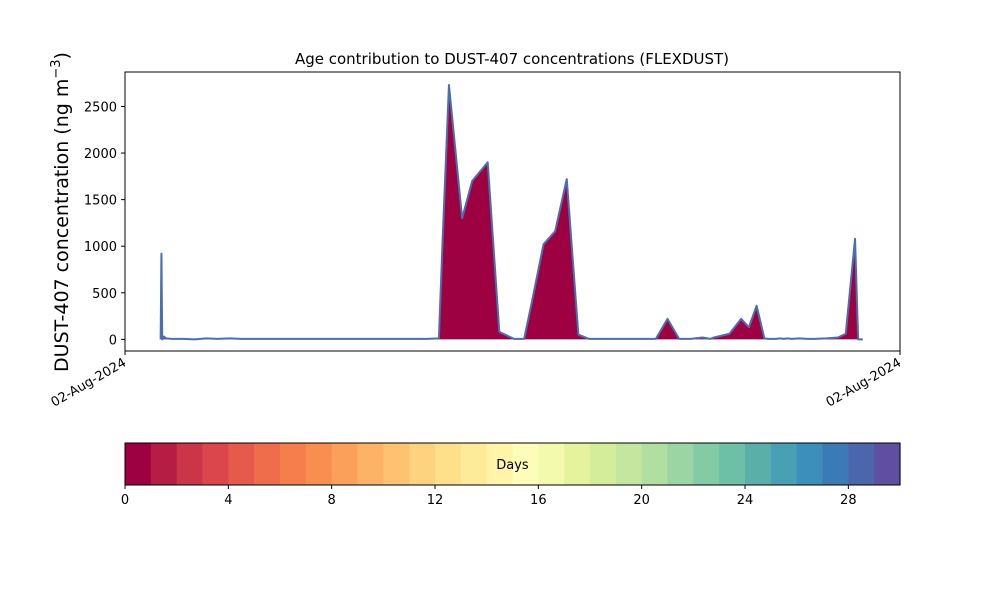 This screenshot has height=600, width=1000. I want to click on y-tick-label: 1500, so click(100, 201).